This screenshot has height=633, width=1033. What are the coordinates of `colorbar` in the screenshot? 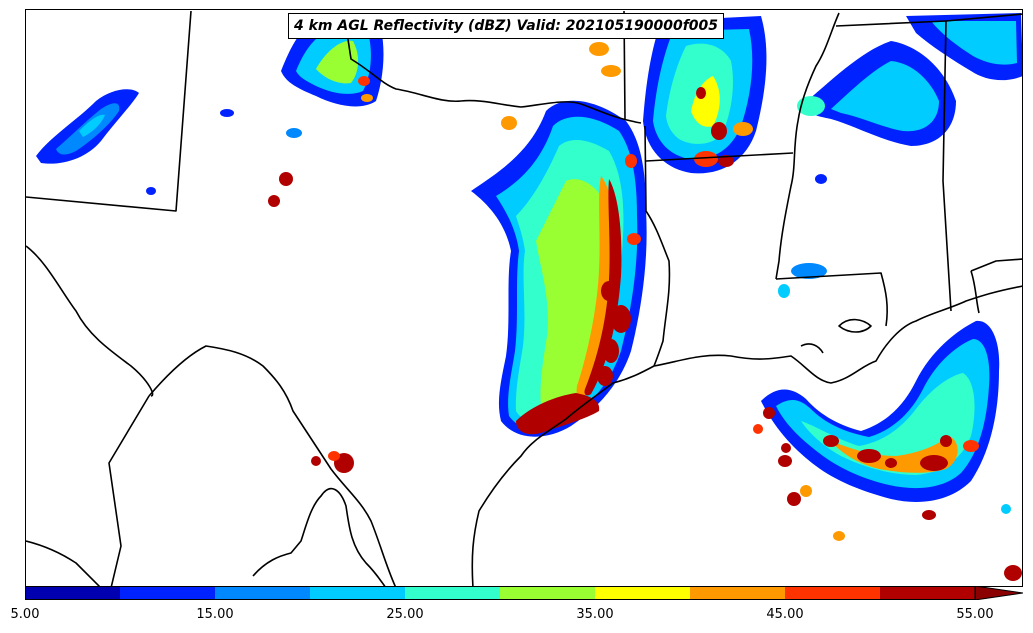 It's located at (524, 593).